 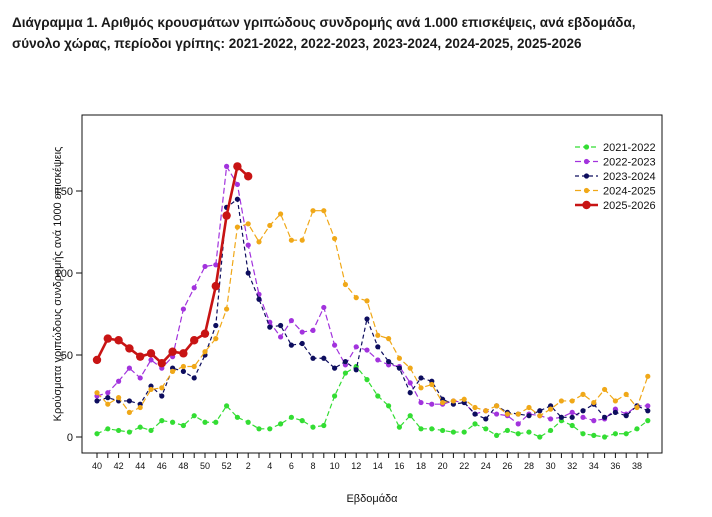 I want to click on x-tick-label: 28, so click(x=529, y=466).